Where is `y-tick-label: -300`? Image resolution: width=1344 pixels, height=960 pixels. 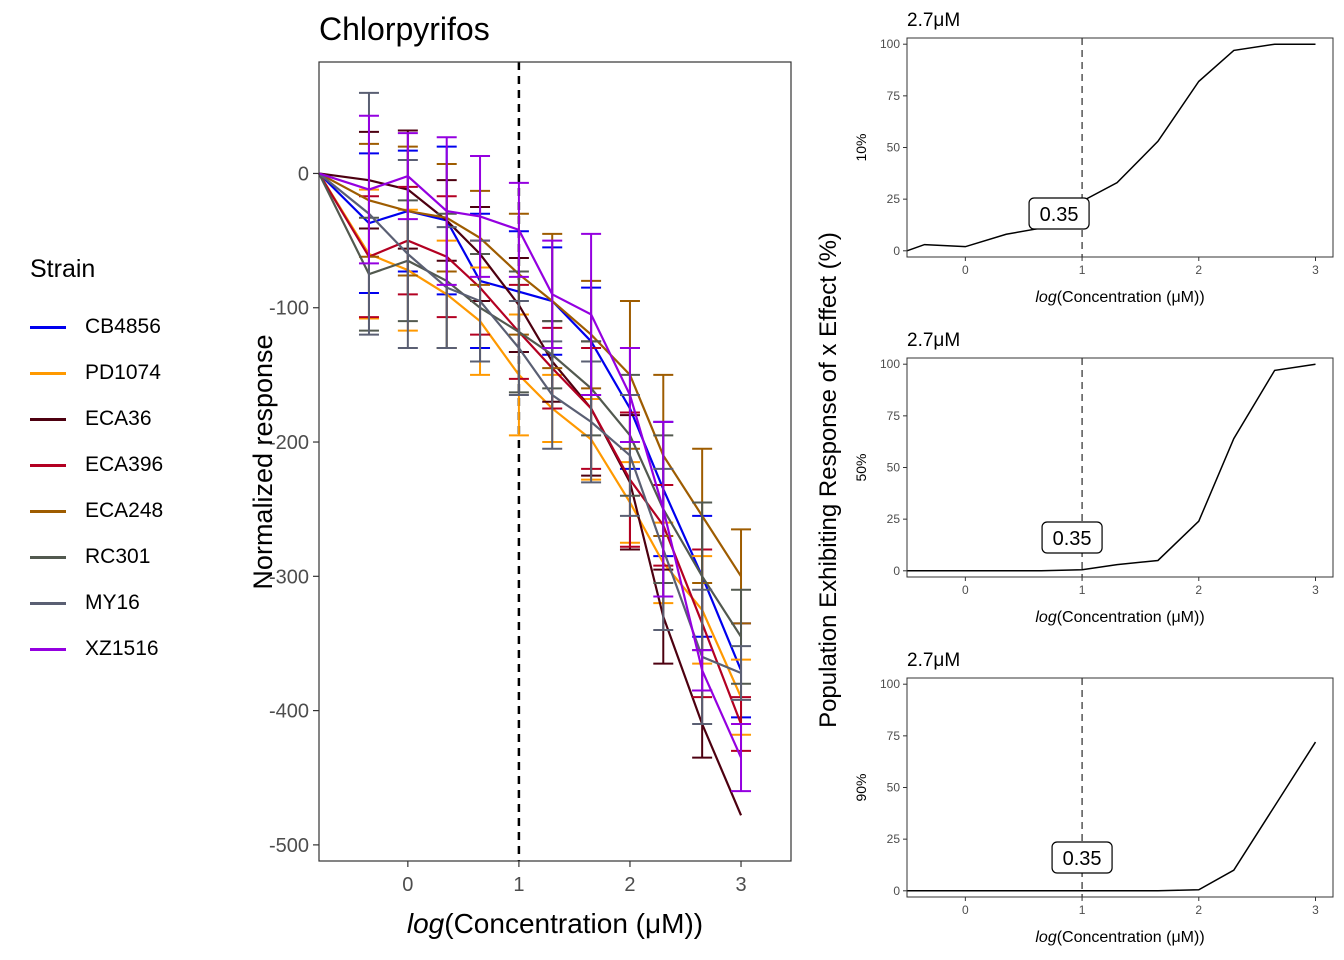
y-tick-label: -300 is located at coordinates (289, 577).